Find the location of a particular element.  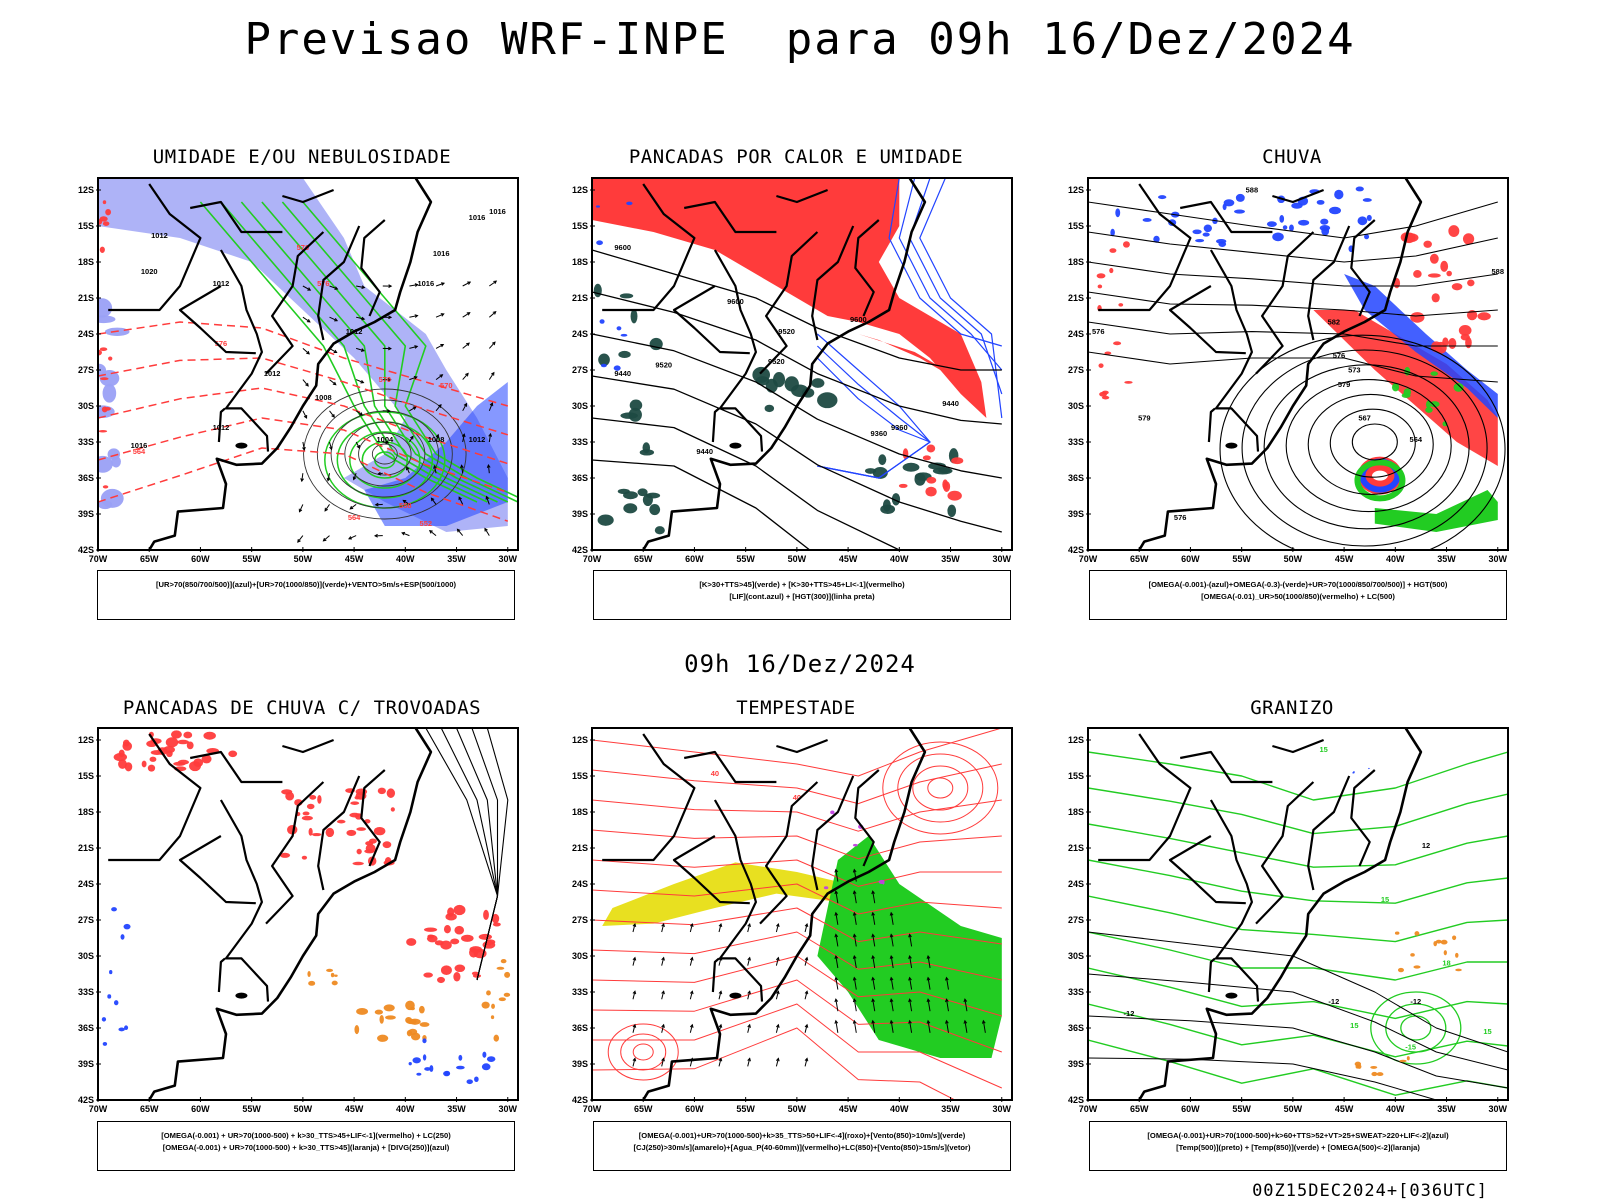

contour-label: 1016 is located at coordinates (497, 211).